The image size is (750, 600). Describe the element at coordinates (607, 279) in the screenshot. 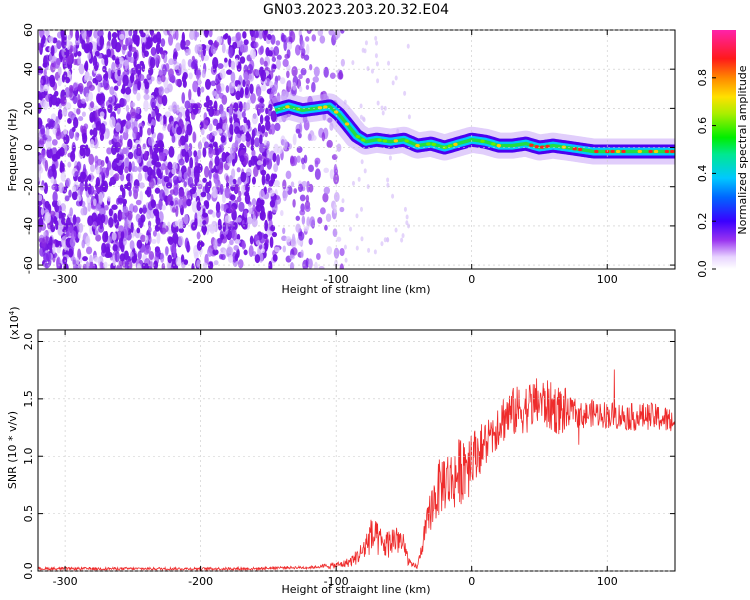

I see `x-tick-label: 100` at that location.